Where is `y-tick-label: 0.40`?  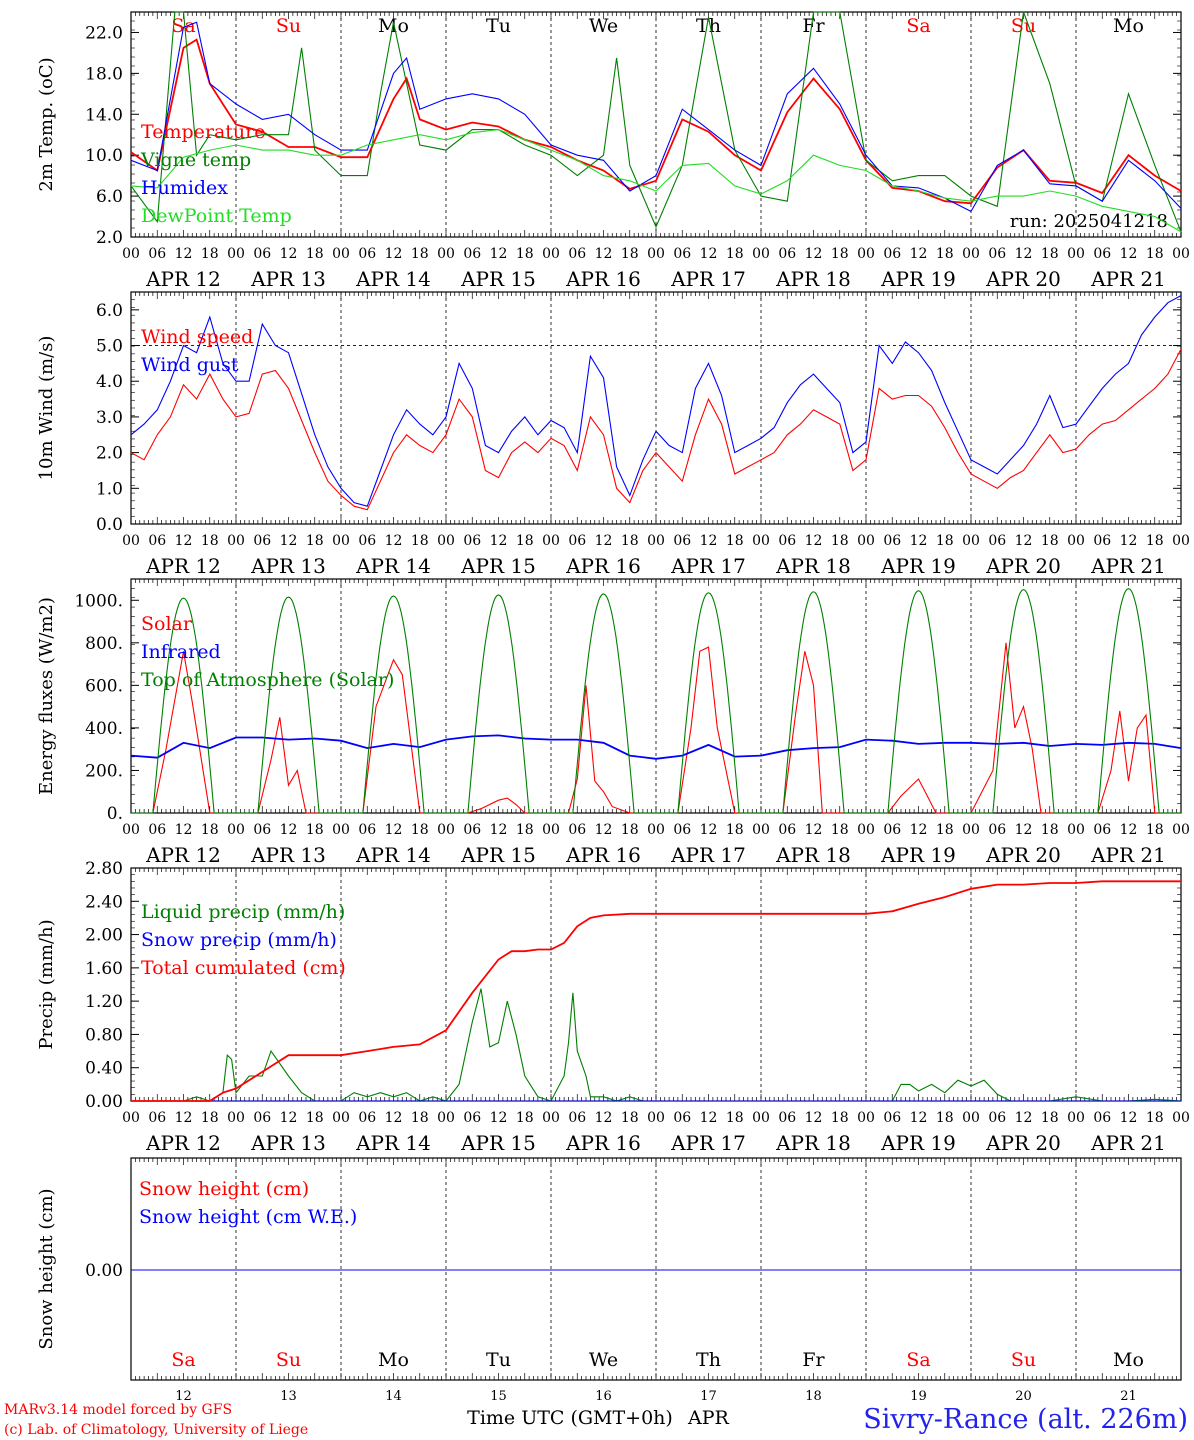
y-tick-label: 0.40 is located at coordinates (104, 1069).